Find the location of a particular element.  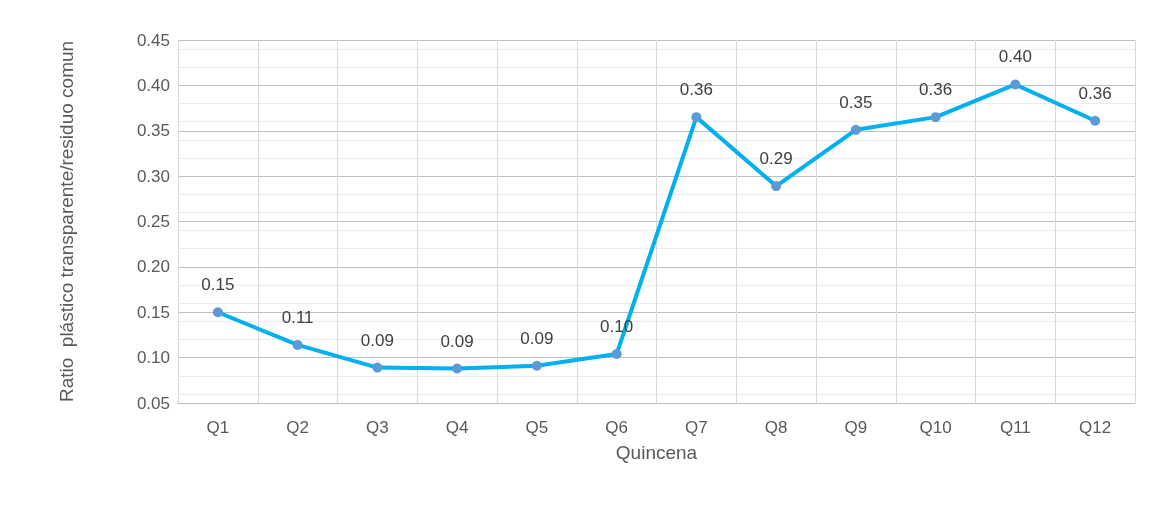

y-tick-label: 0.25 is located at coordinates (153, 221).